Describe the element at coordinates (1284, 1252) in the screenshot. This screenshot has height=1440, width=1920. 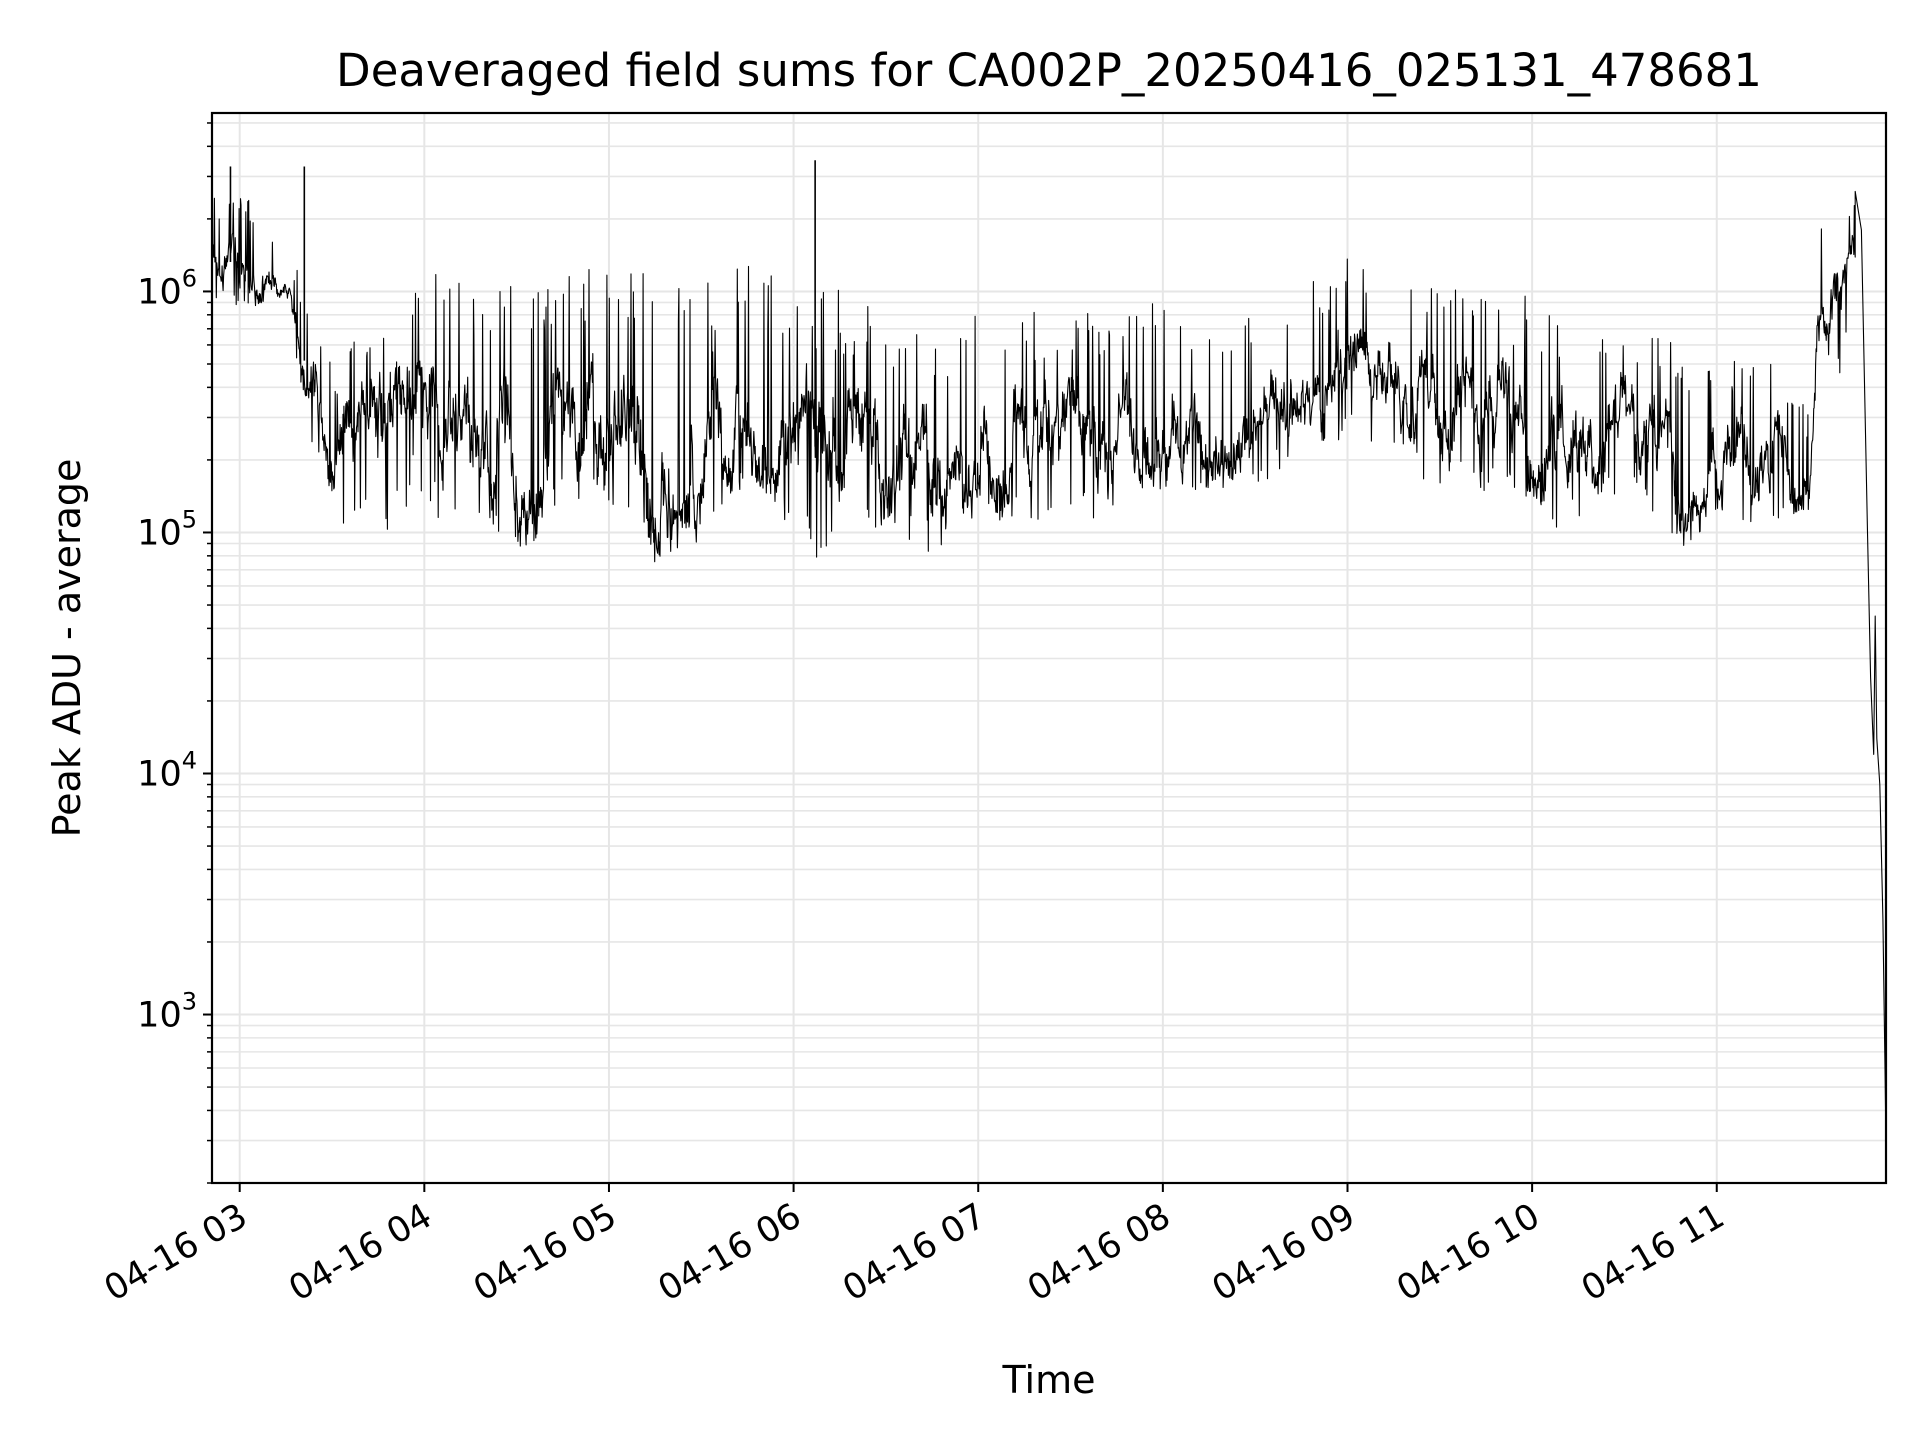
I see `x-tick-label: 04-16 09` at that location.